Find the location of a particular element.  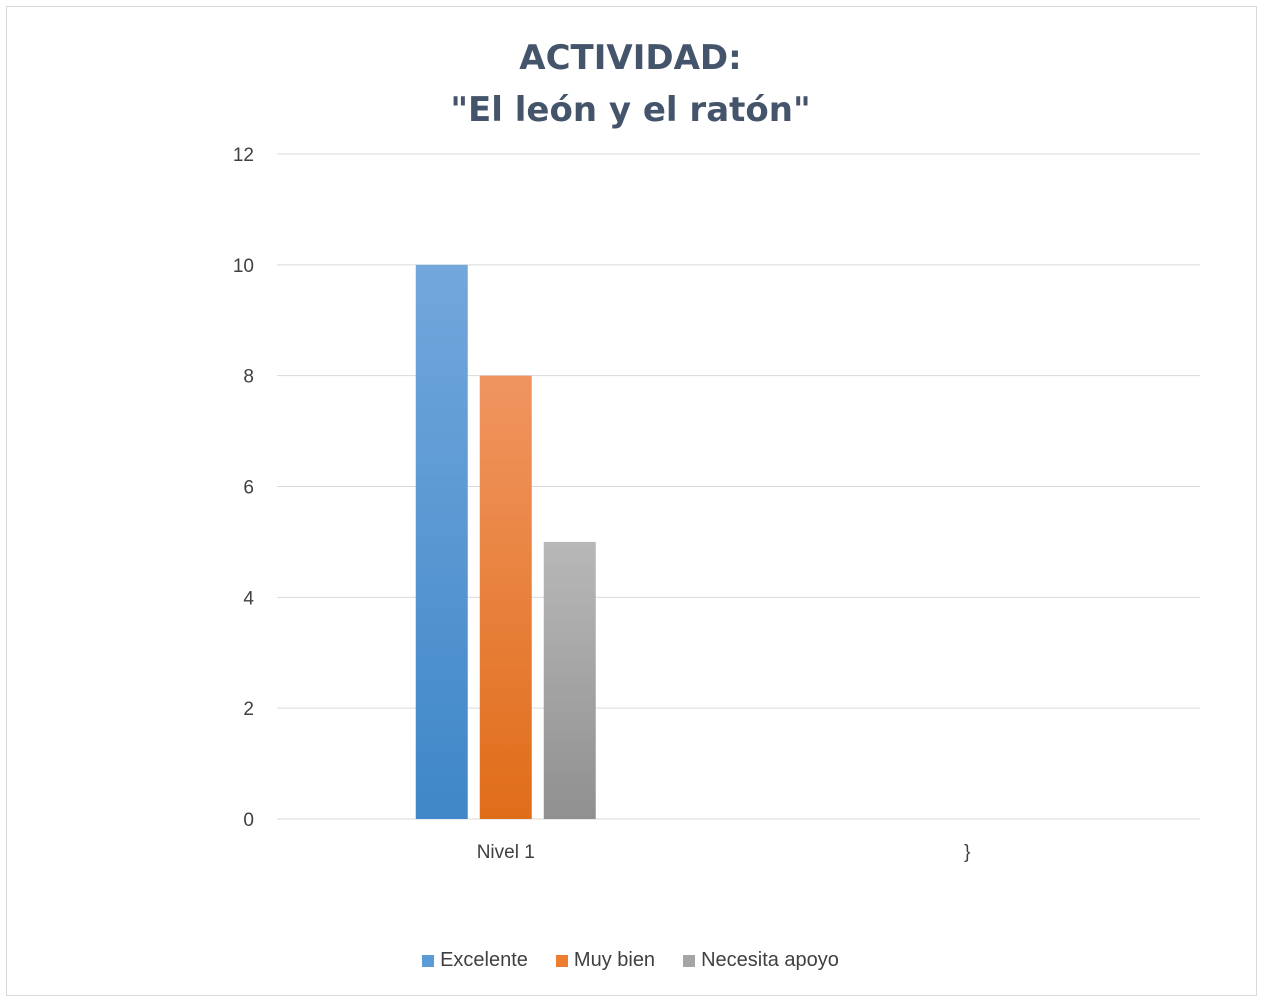

legend-label: Necesita apoyo is located at coordinates (770, 960).